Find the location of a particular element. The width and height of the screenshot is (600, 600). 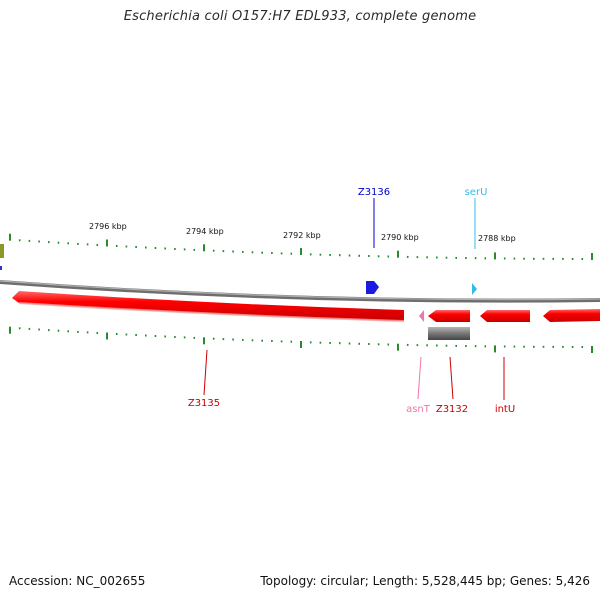

edge-feature-blue is located at coordinates (1, 268).